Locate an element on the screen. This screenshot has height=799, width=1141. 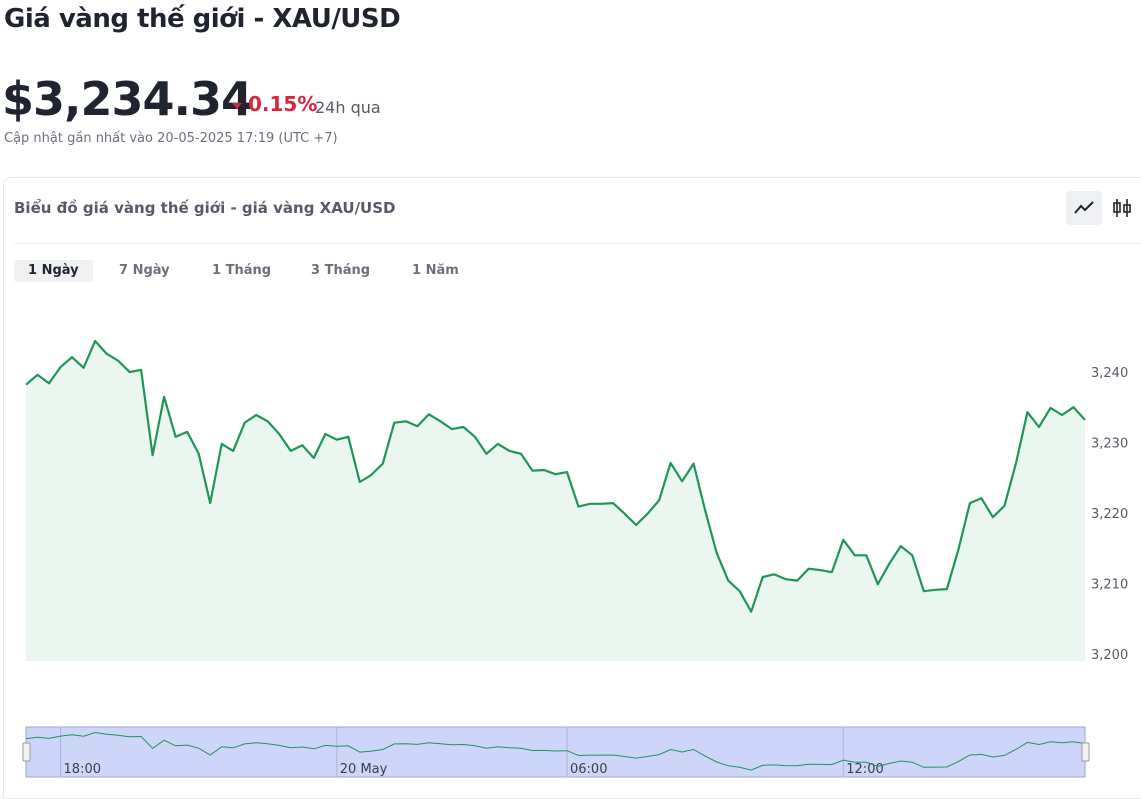
navigator-line is located at coordinates (555, 751).